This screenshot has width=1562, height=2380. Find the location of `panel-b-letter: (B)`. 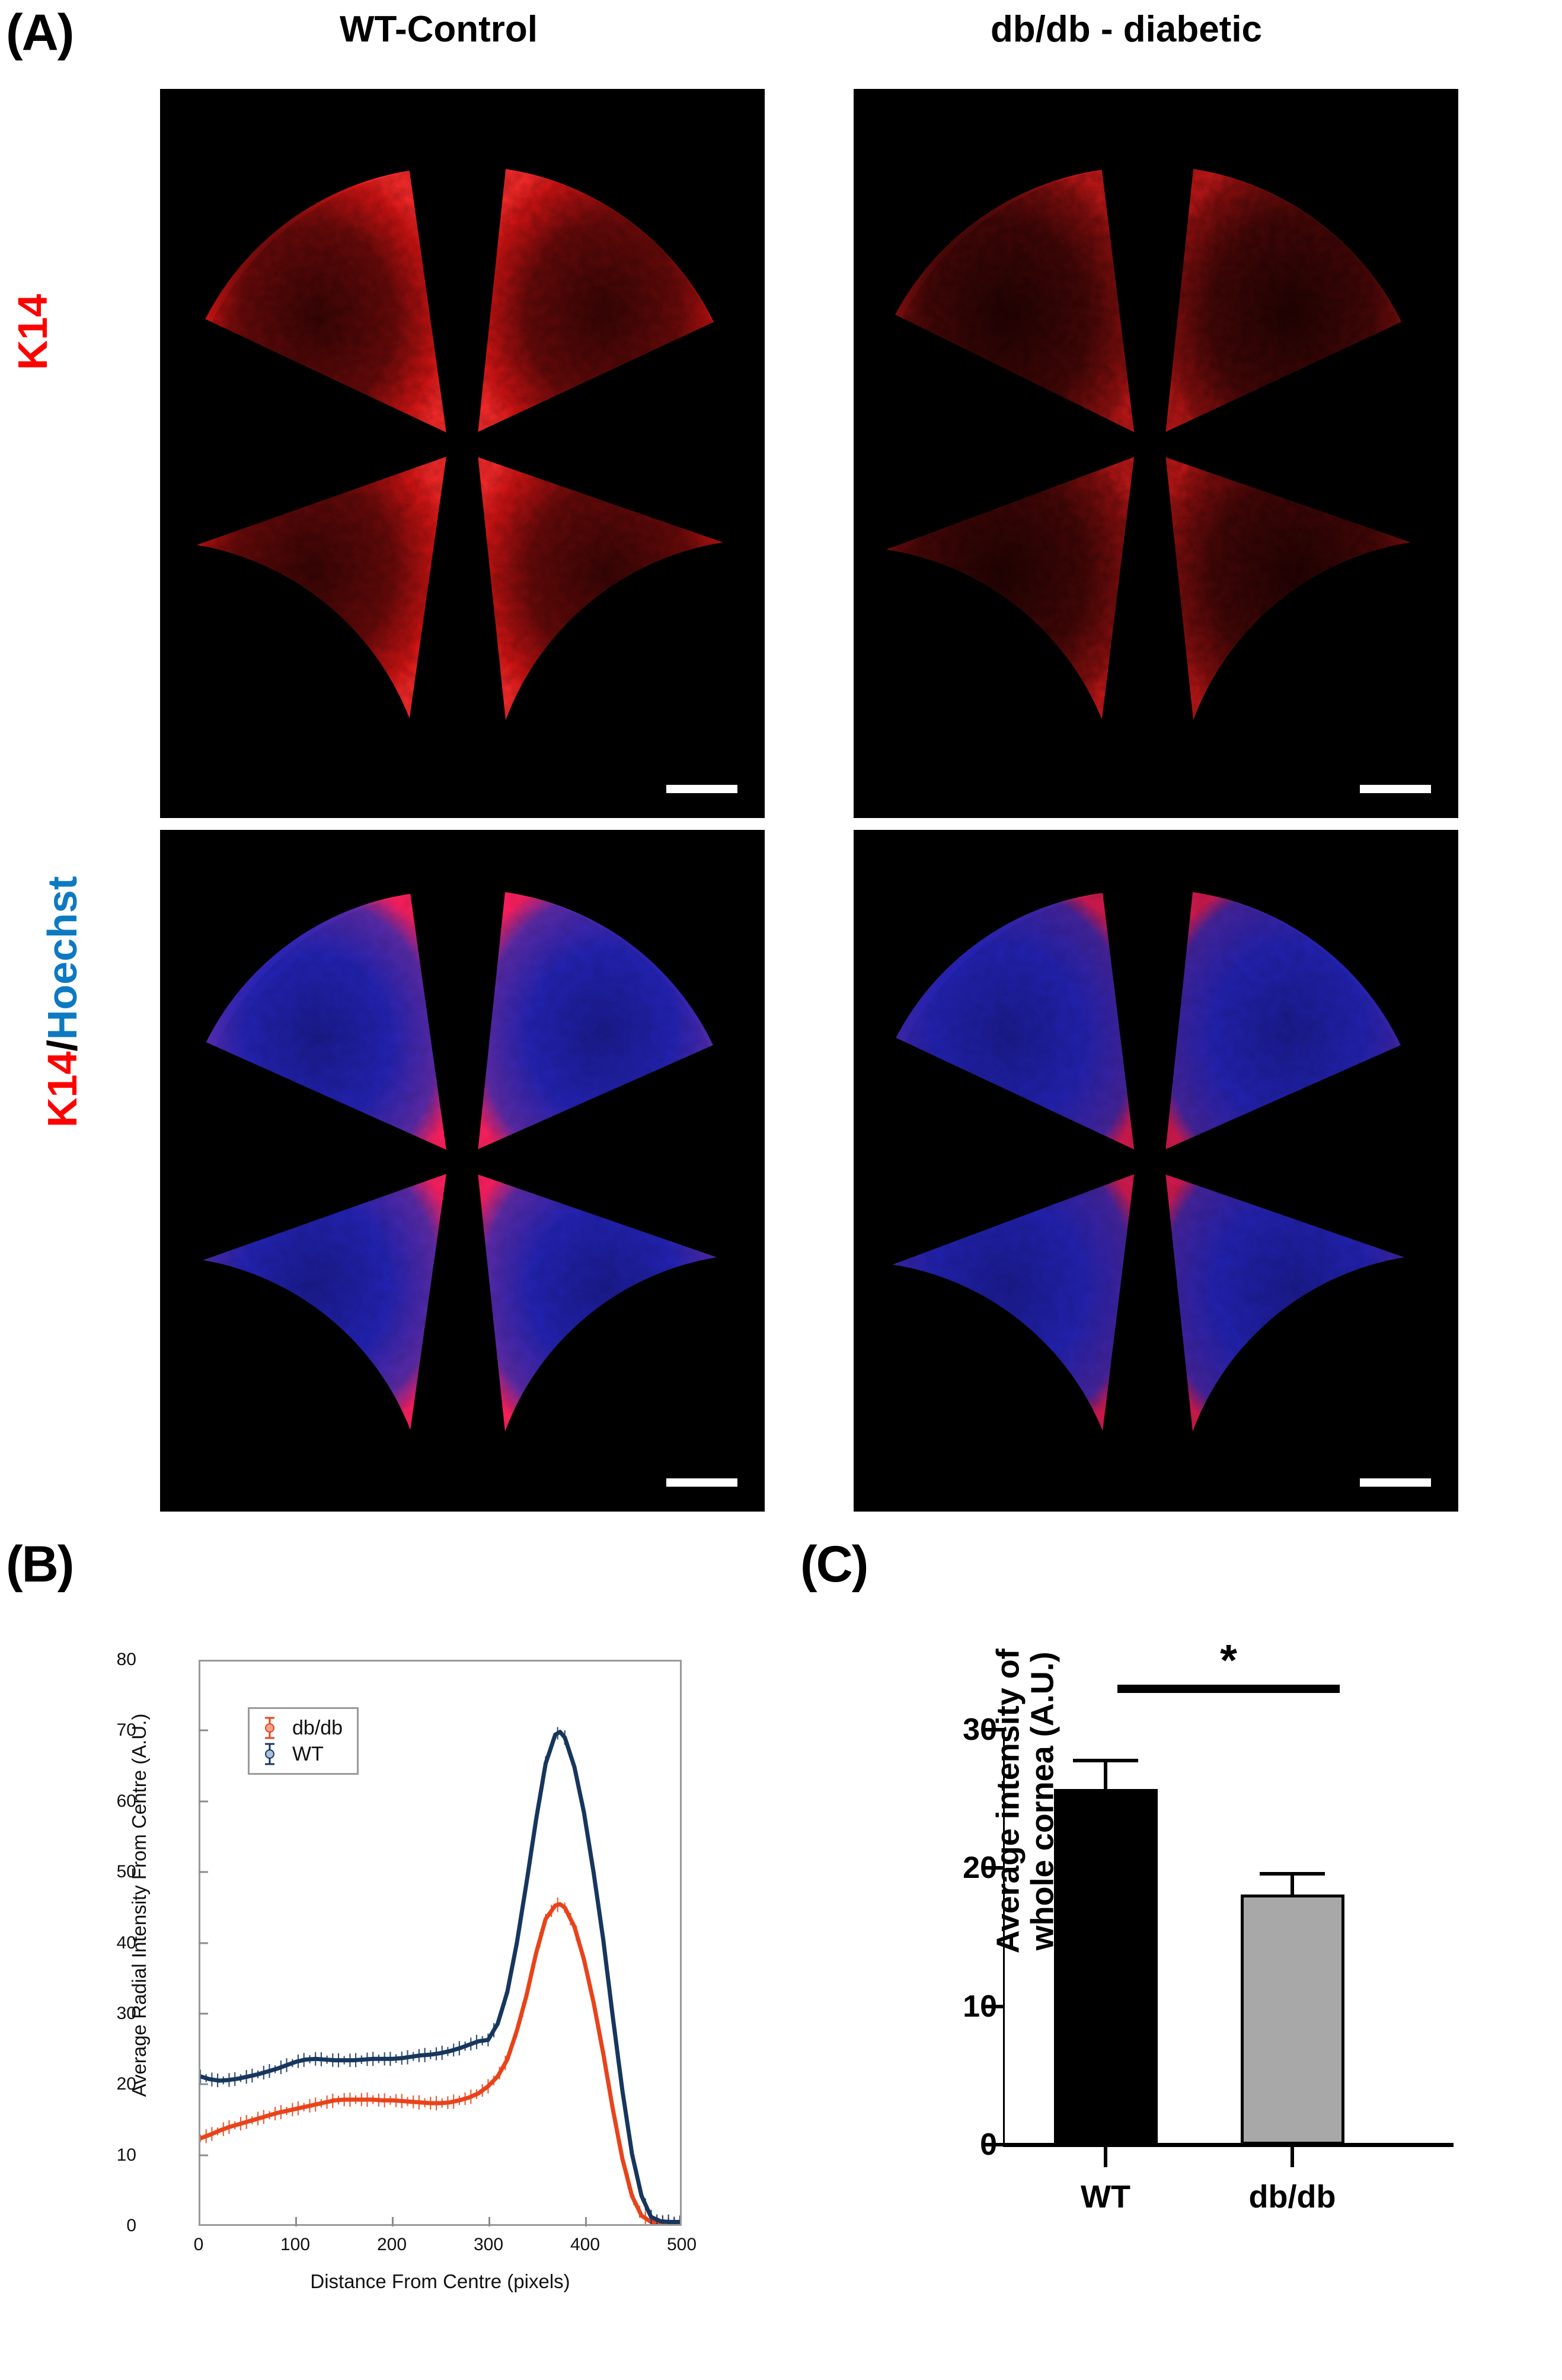

panel-b-letter: (B) is located at coordinates (40, 1564).